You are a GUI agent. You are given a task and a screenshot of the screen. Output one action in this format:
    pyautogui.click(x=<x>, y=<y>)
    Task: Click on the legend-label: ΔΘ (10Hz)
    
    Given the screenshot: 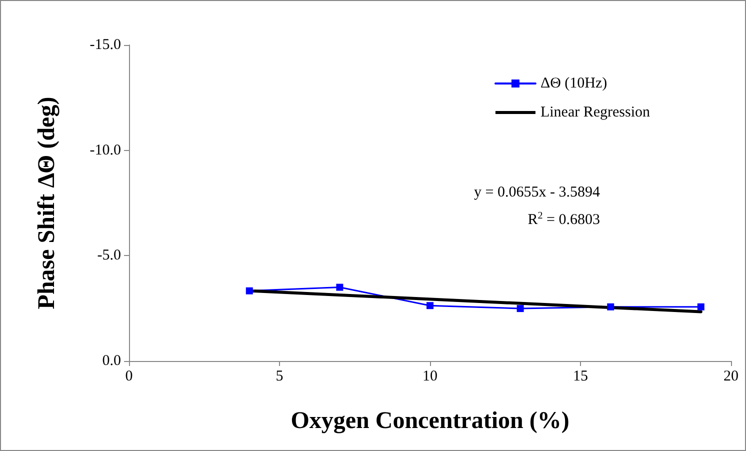 What is the action you would take?
    pyautogui.click(x=574, y=84)
    